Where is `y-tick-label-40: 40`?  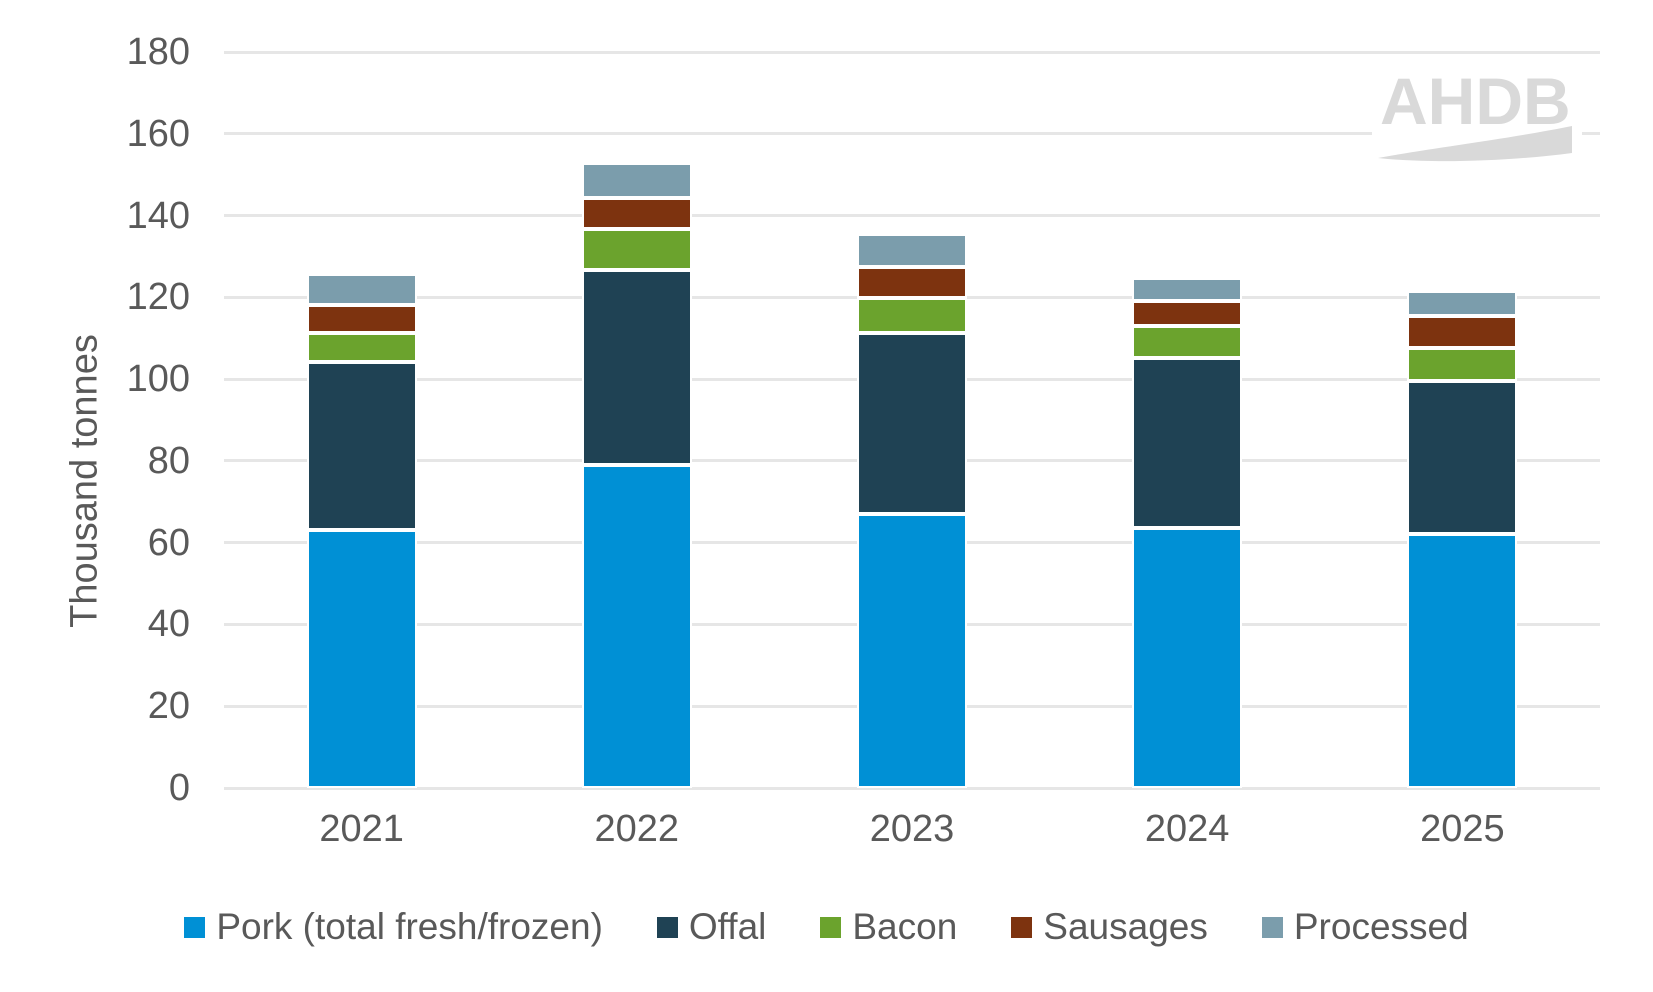 y-tick-label-40: 40 is located at coordinates (168, 624).